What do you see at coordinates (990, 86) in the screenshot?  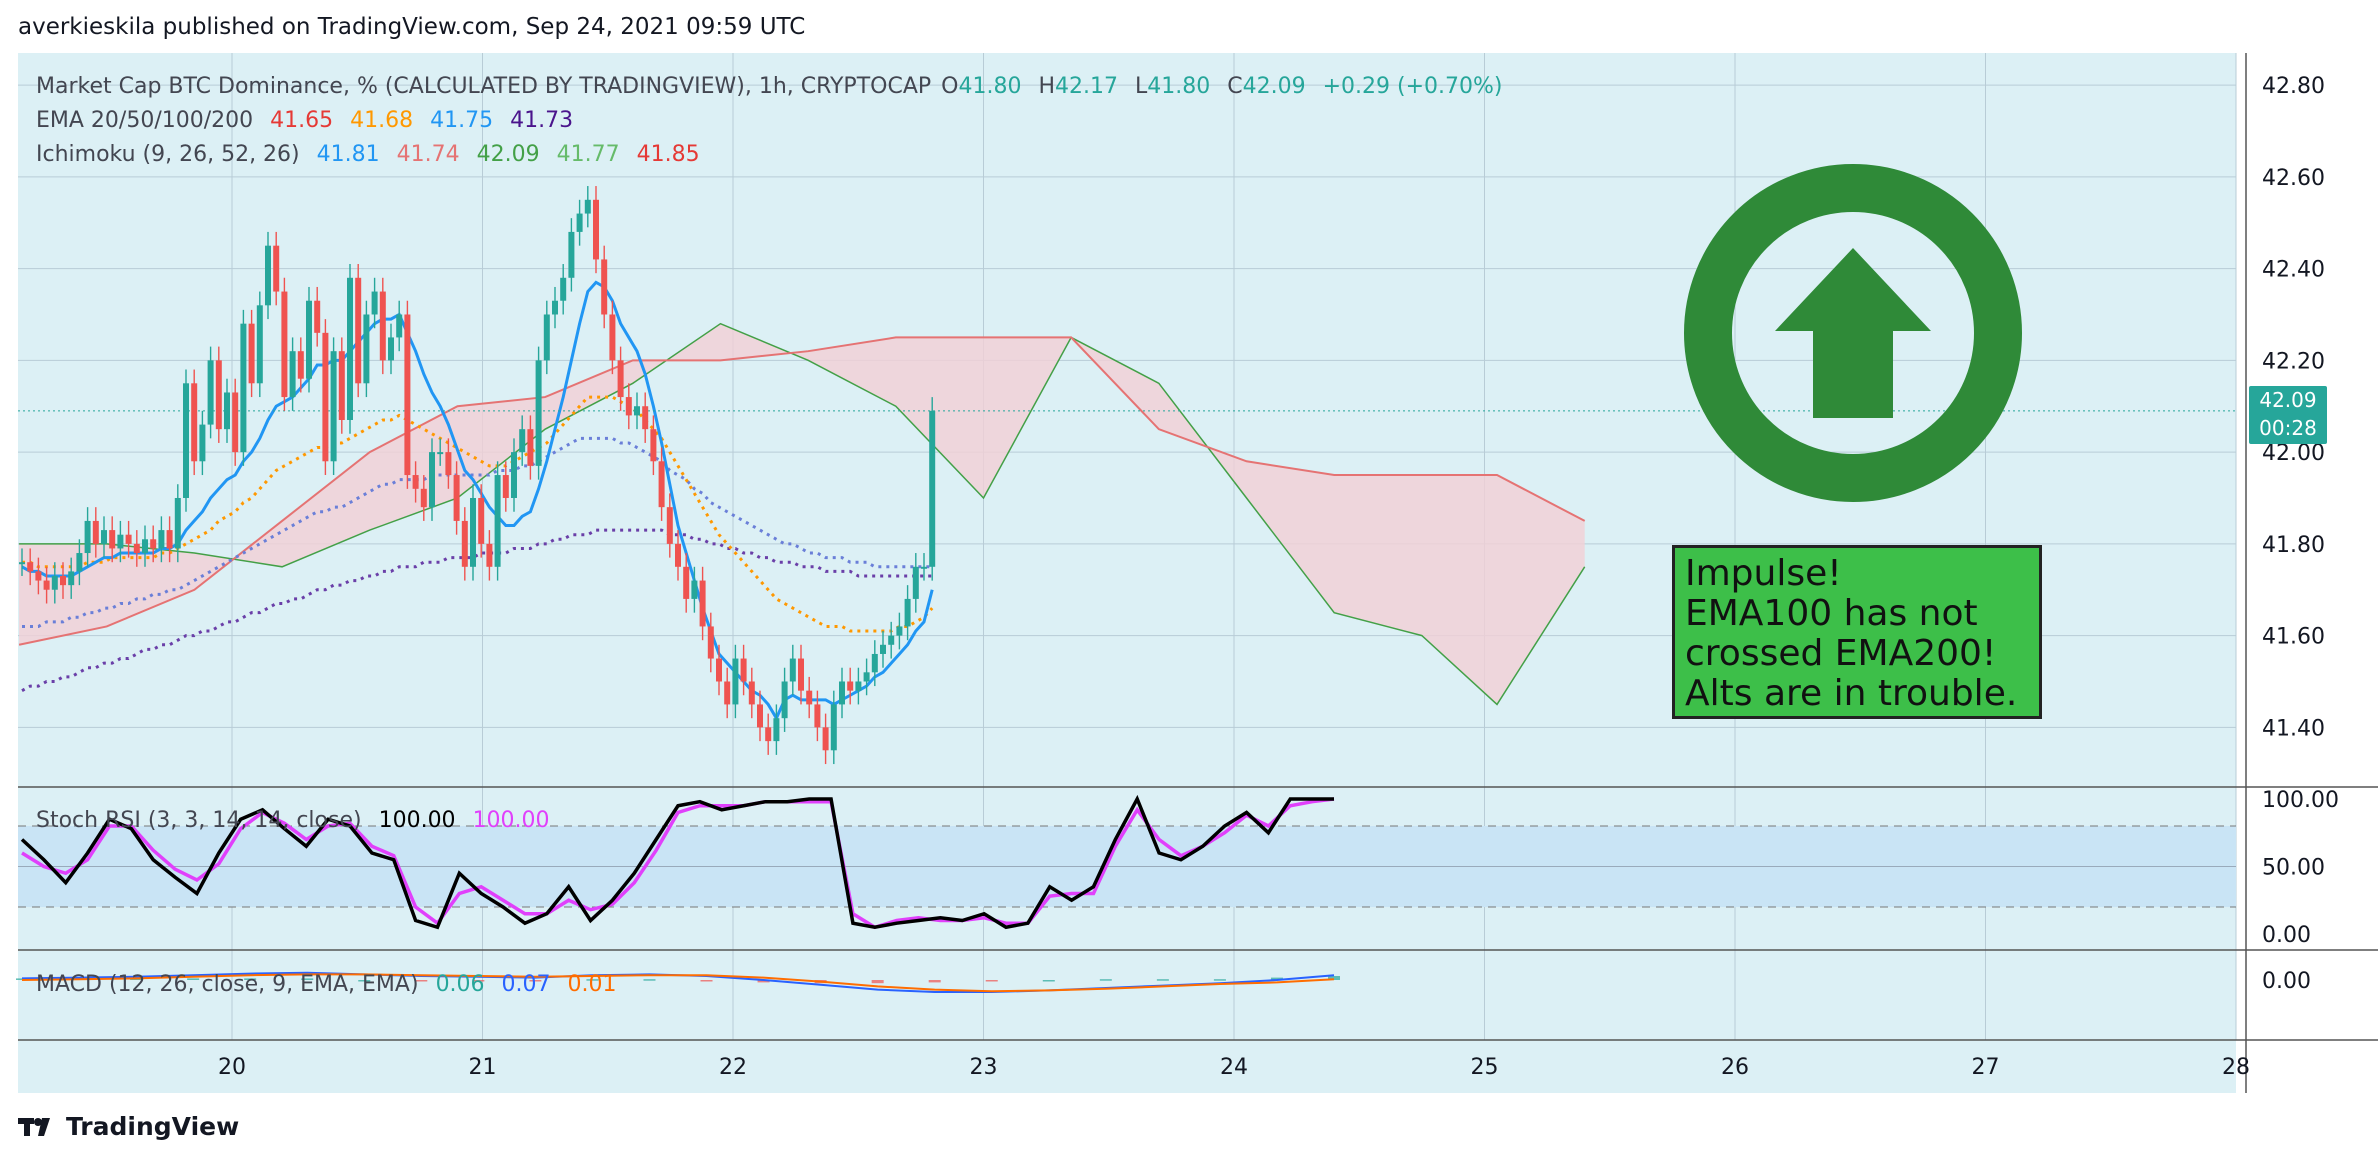 I see `legend-open: 41.80` at bounding box center [990, 86].